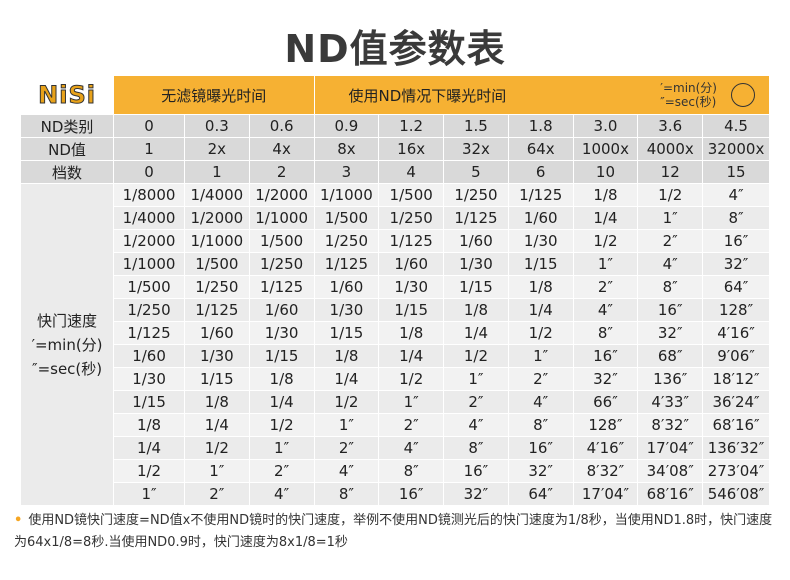 The height and width of the screenshot is (580, 790). What do you see at coordinates (670, 149) in the screenshot?
I see `table-cell: 4000x` at bounding box center [670, 149].